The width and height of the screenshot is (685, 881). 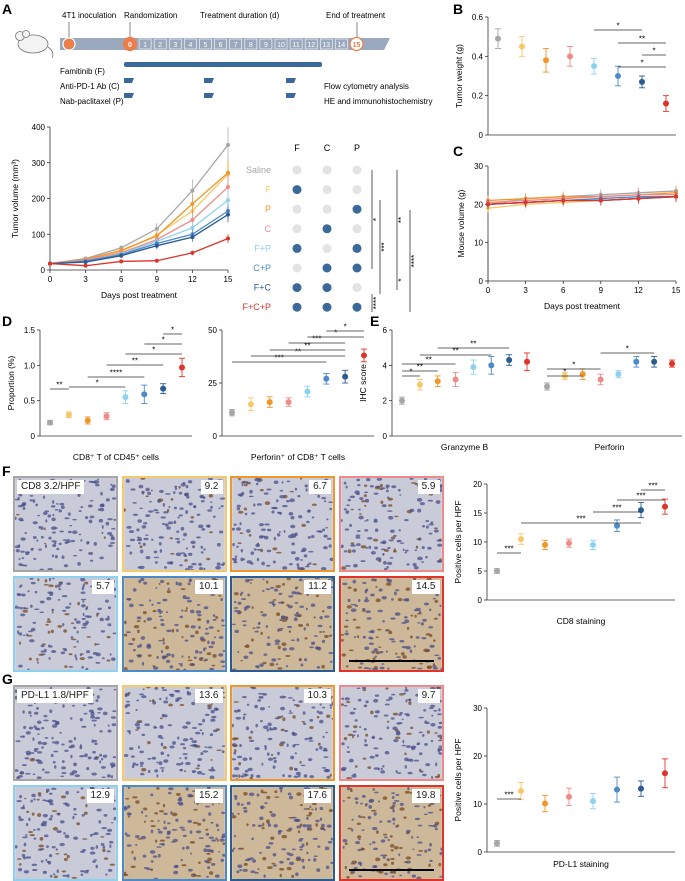 What do you see at coordinates (385, 401) in the screenshot?
I see `y-tick-label: 2` at bounding box center [385, 401].